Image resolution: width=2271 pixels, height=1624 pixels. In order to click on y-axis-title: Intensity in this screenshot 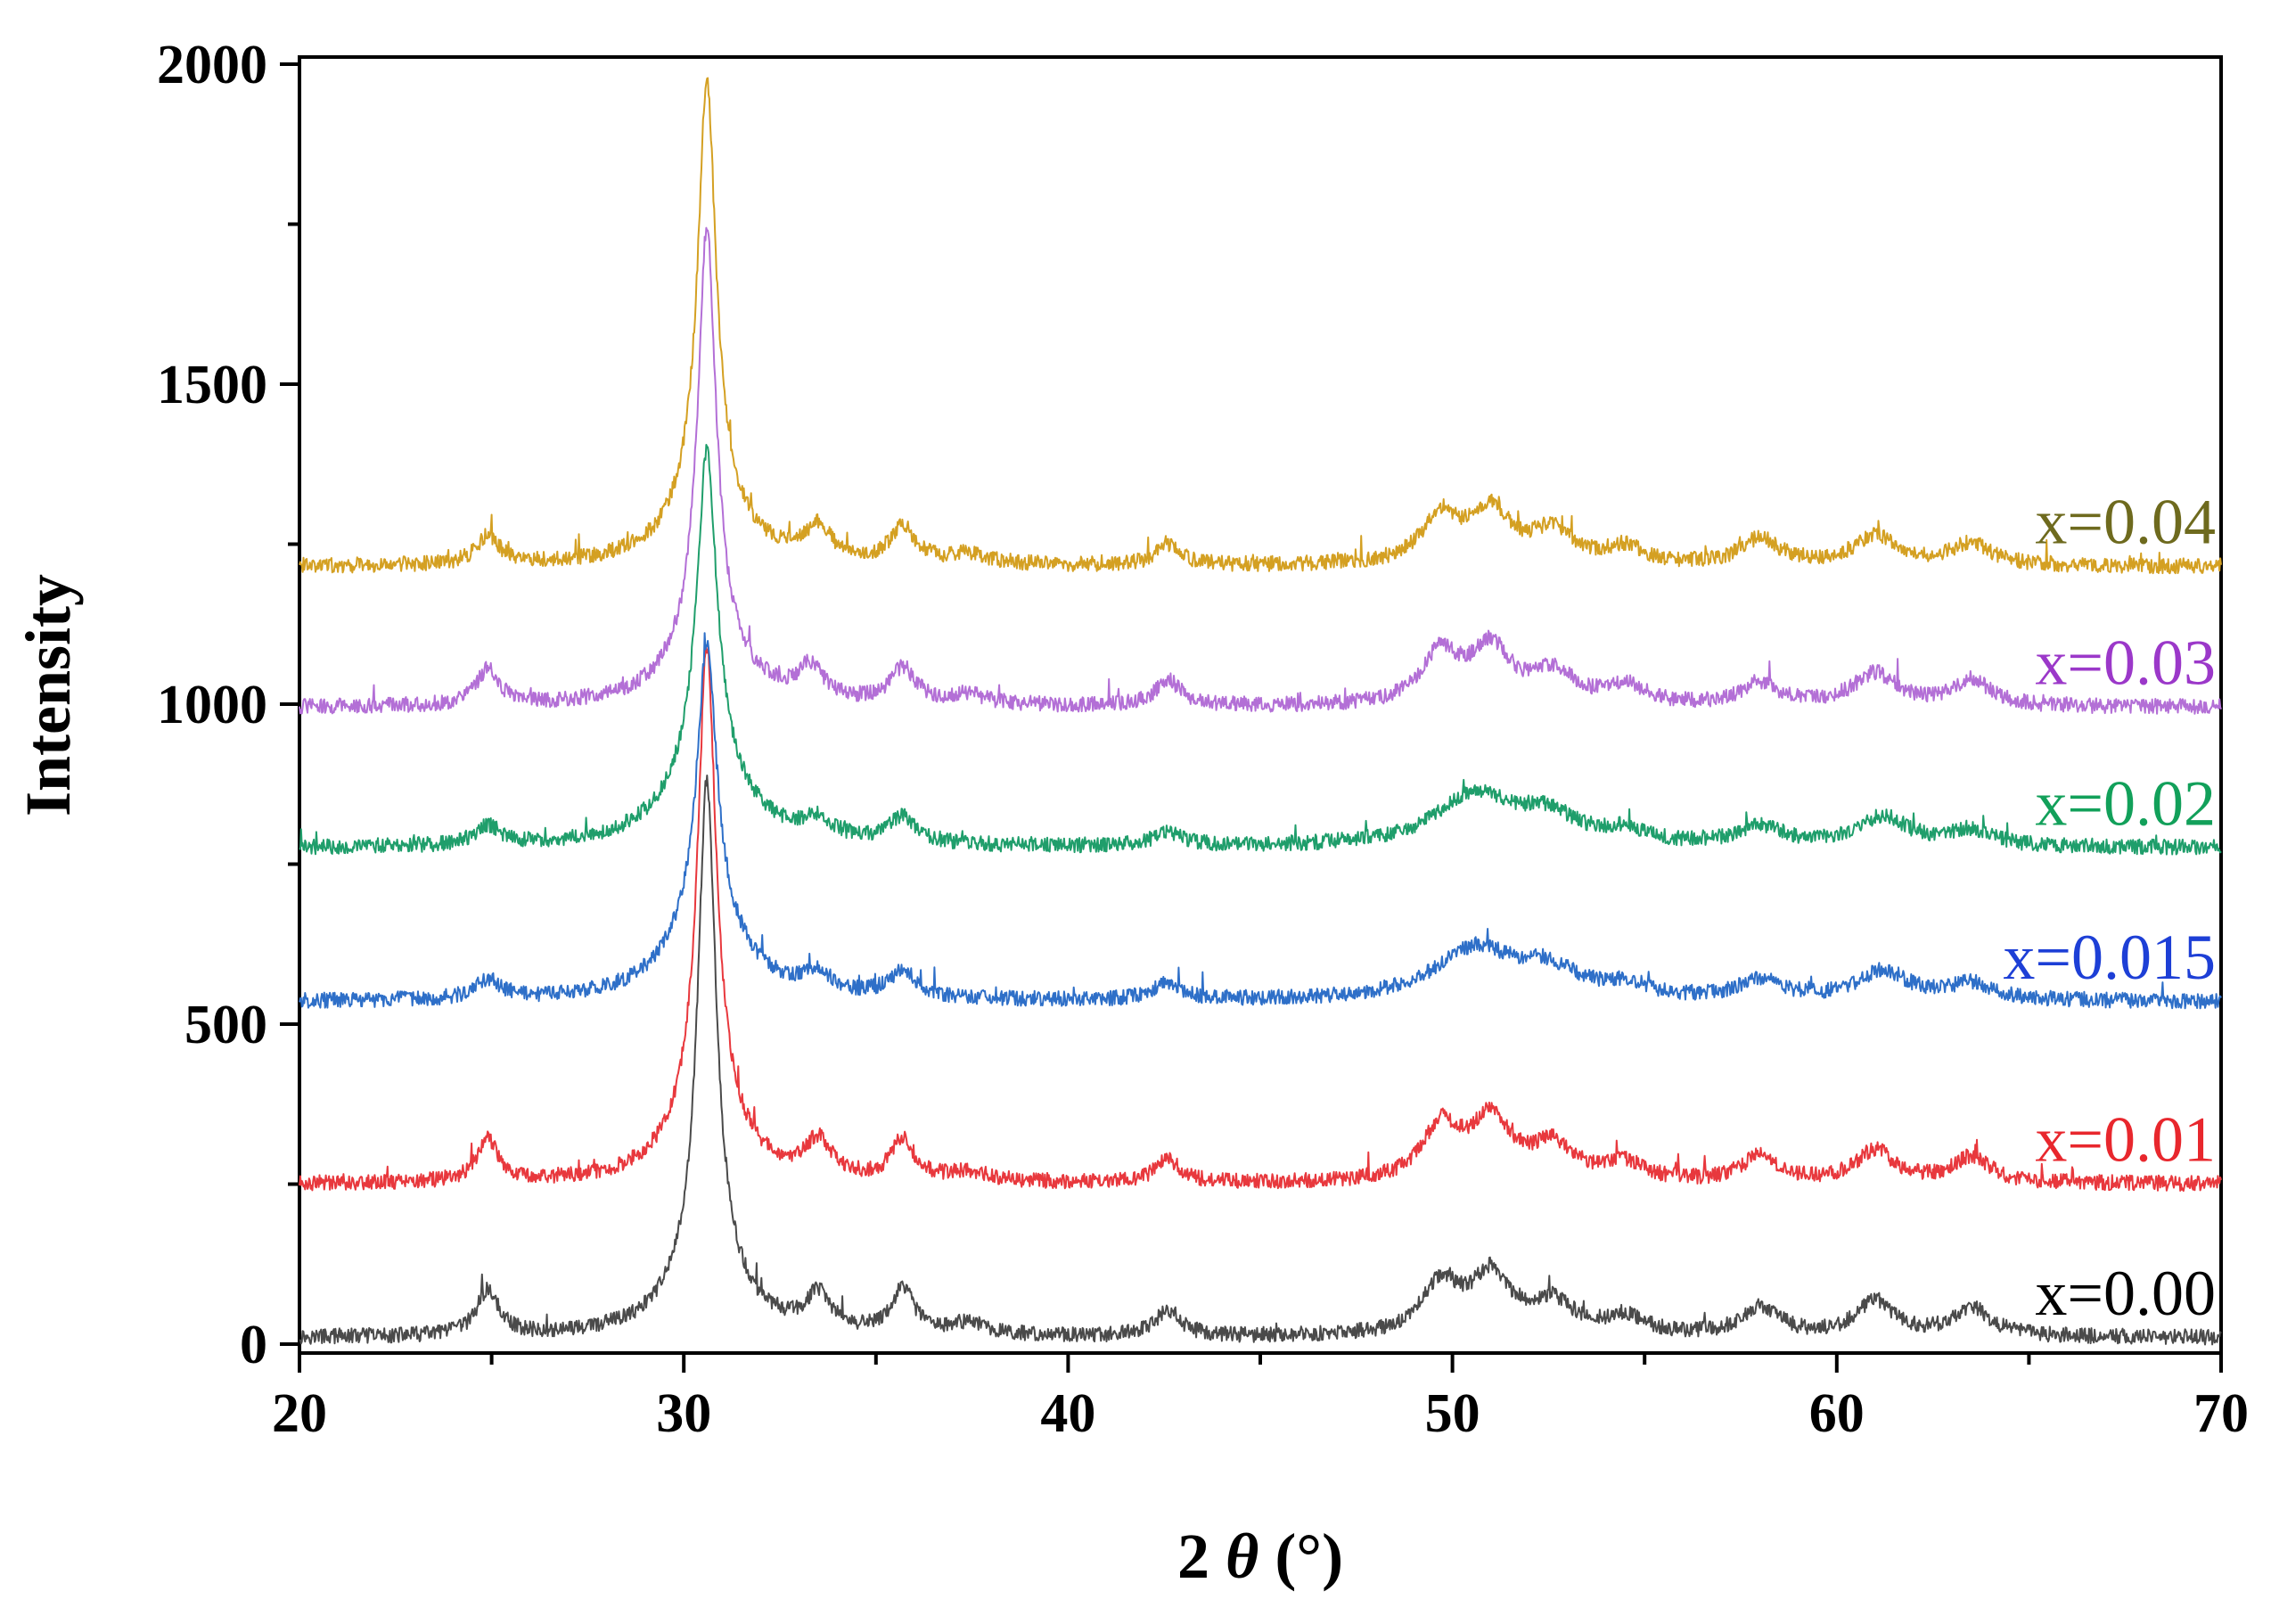, I will do `click(48, 695)`.